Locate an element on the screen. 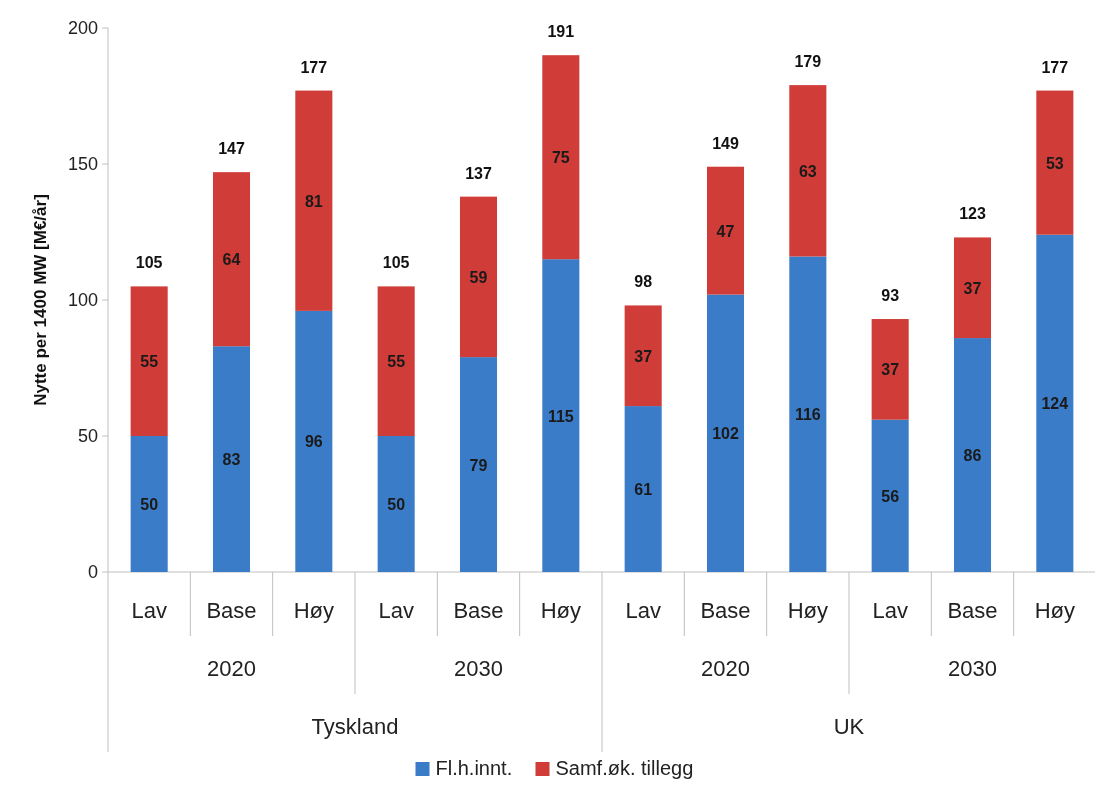 This screenshot has width=1095, height=790. data-label: 56 is located at coordinates (890, 496).